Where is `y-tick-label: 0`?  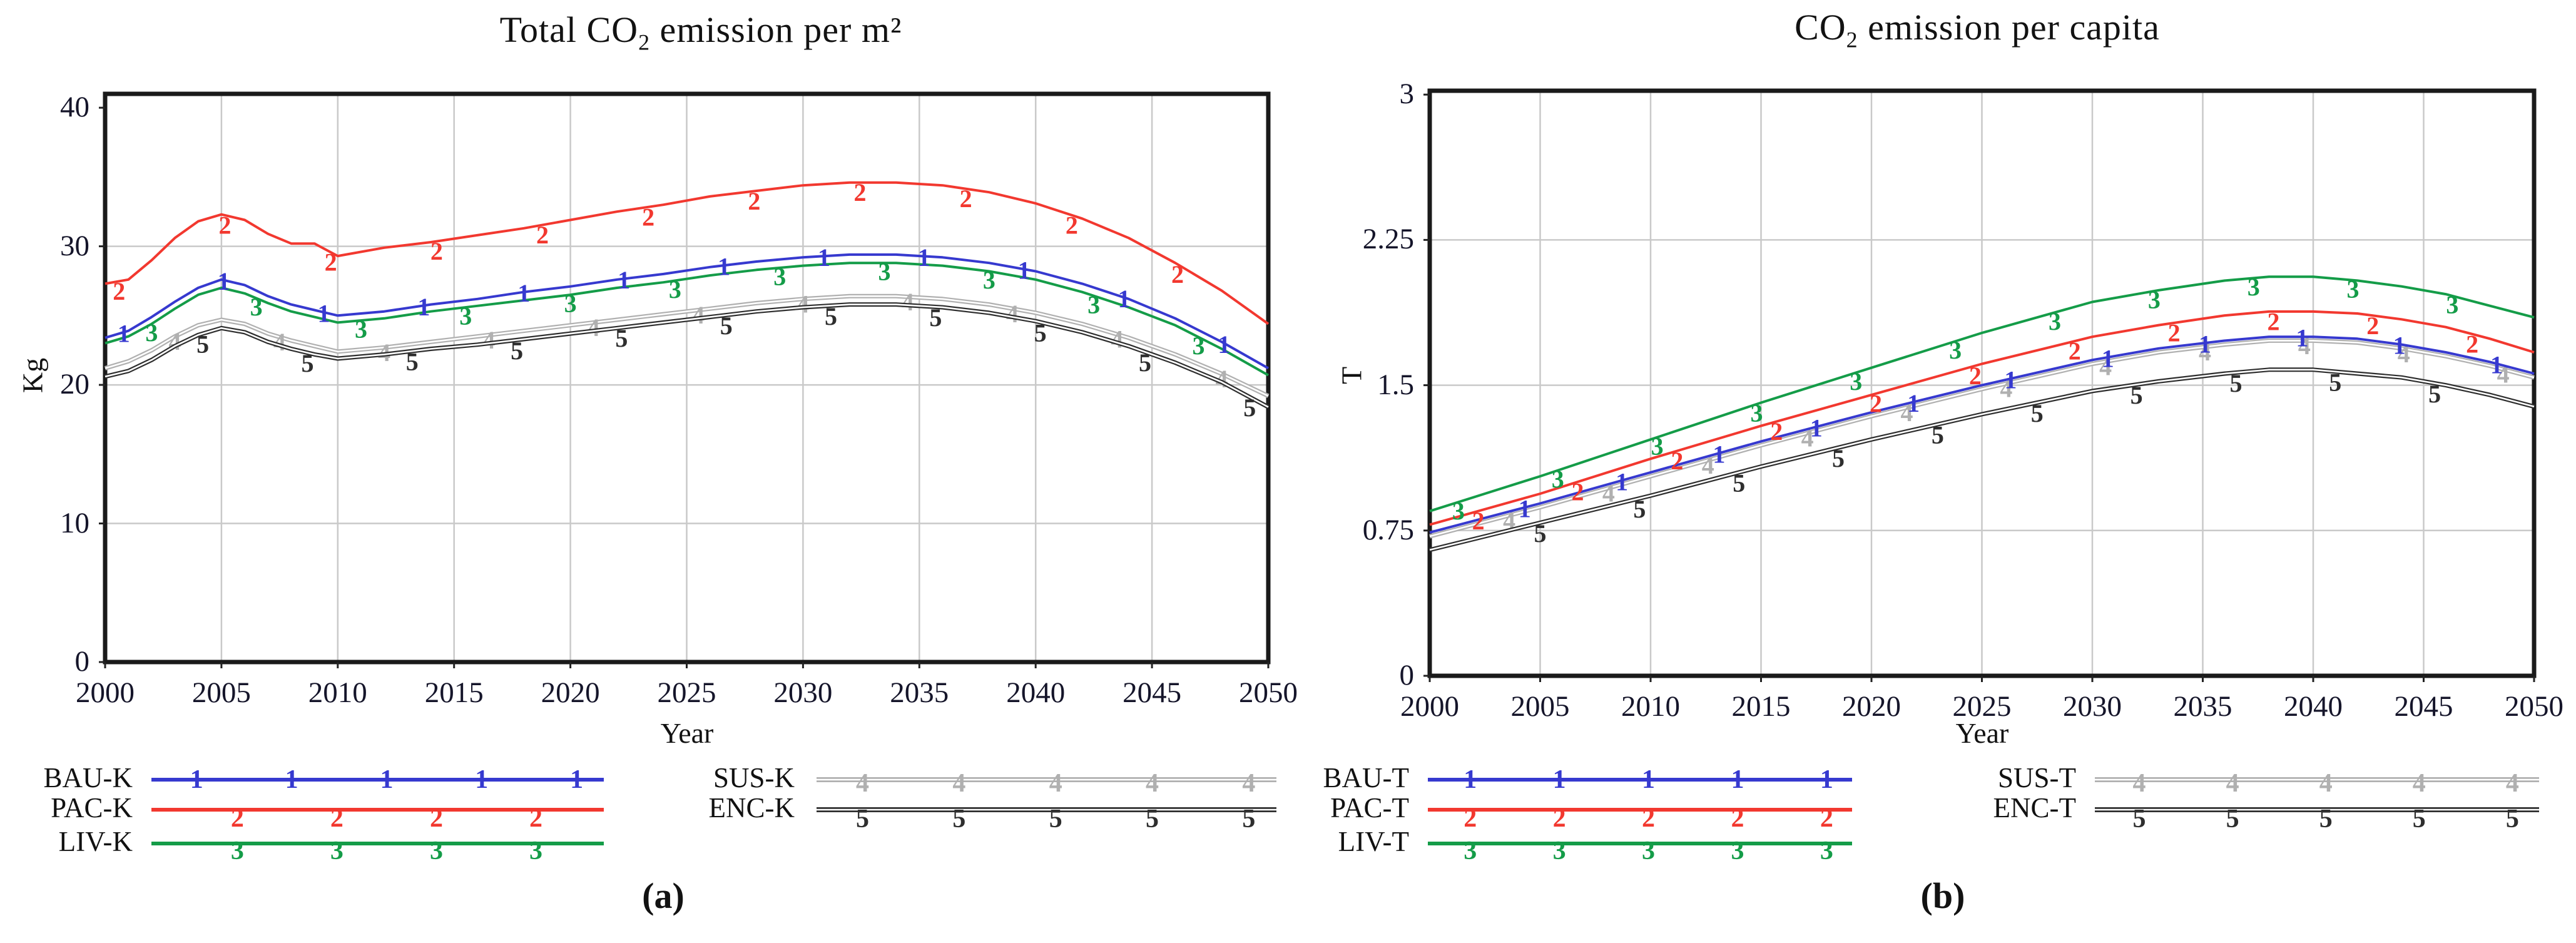 y-tick-label: 0 is located at coordinates (1407, 675).